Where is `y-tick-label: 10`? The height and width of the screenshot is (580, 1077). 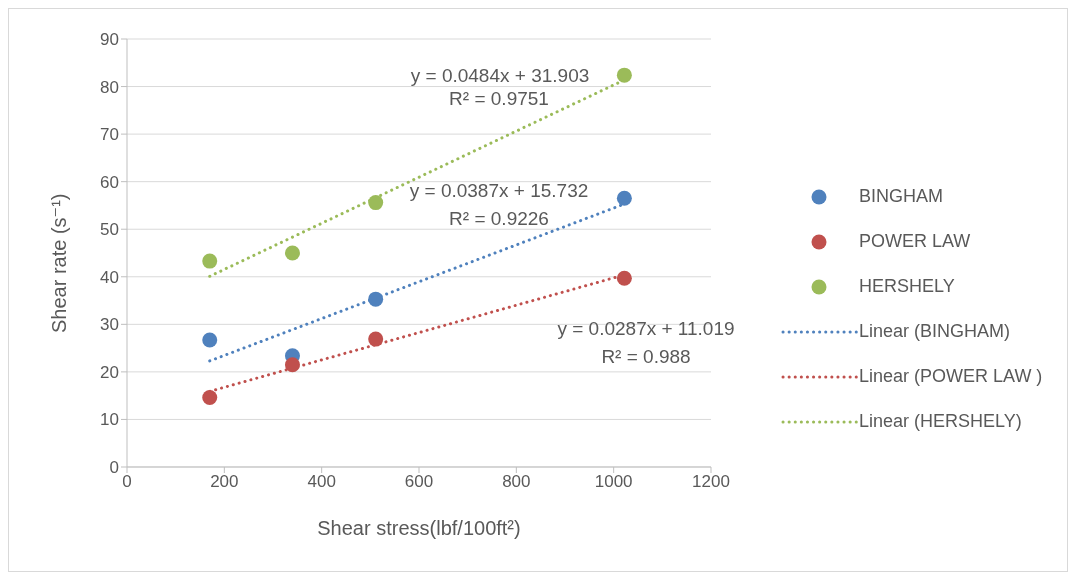
y-tick-label: 10 is located at coordinates (109, 420).